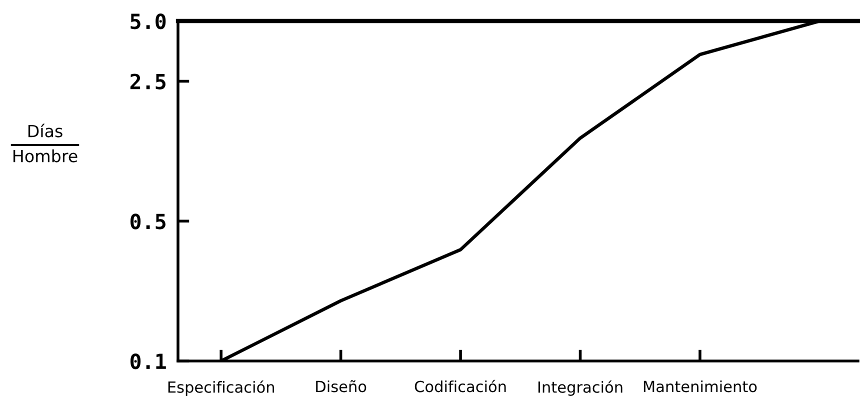  I want to click on y-tick-label: 0.1, so click(148, 361).